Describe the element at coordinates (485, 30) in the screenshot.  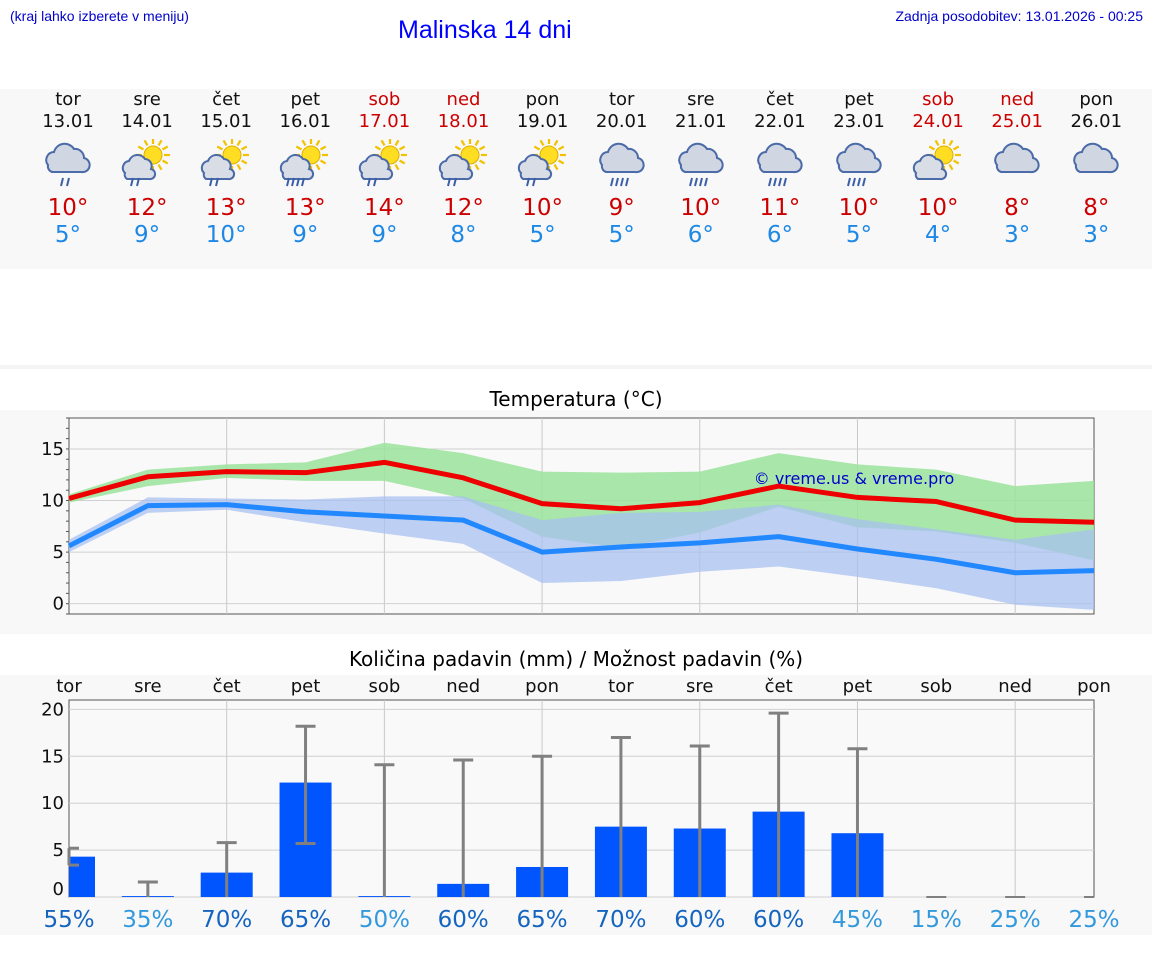
I see `page-title: Malinska 14 dni` at that location.